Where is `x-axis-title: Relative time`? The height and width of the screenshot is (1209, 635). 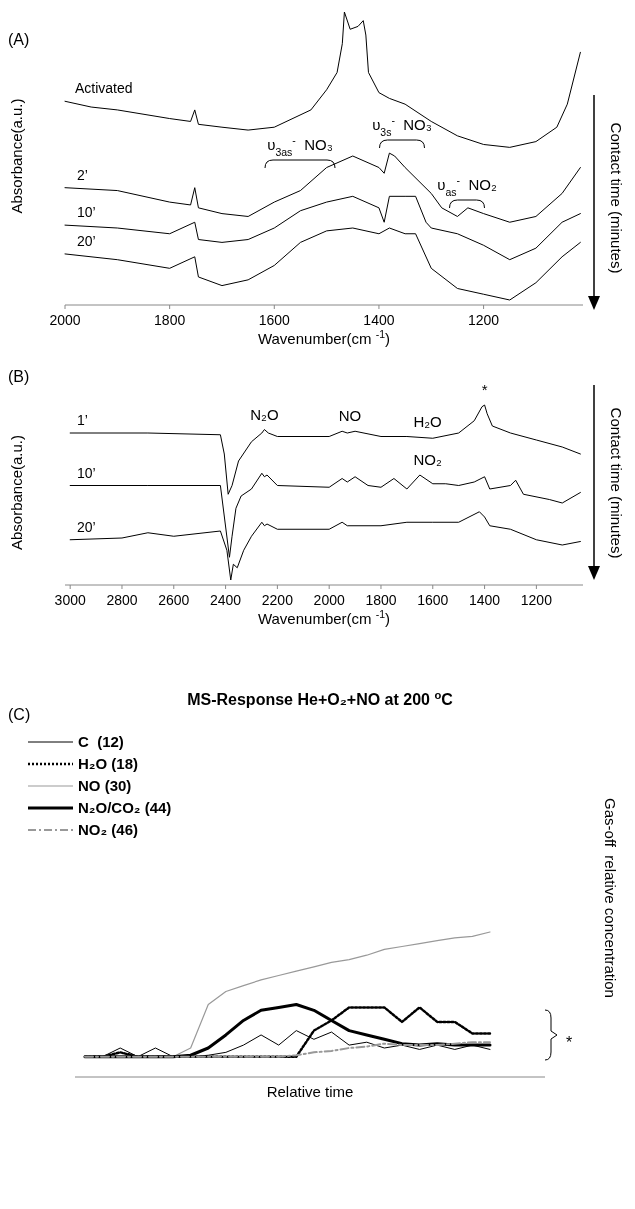 x-axis-title: Relative time is located at coordinates (310, 1091).